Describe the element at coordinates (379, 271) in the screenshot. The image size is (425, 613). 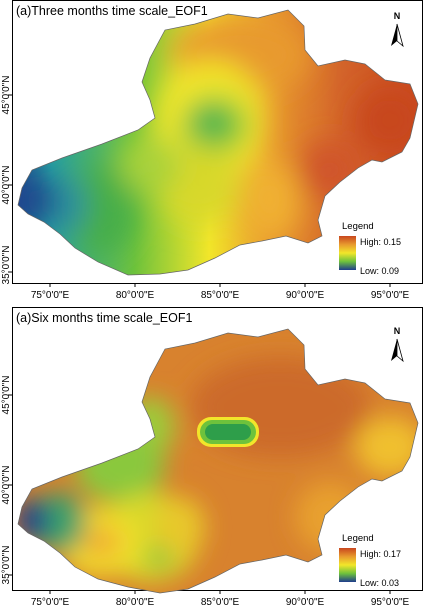
I see `legend-low-label: Low: 0.09` at that location.